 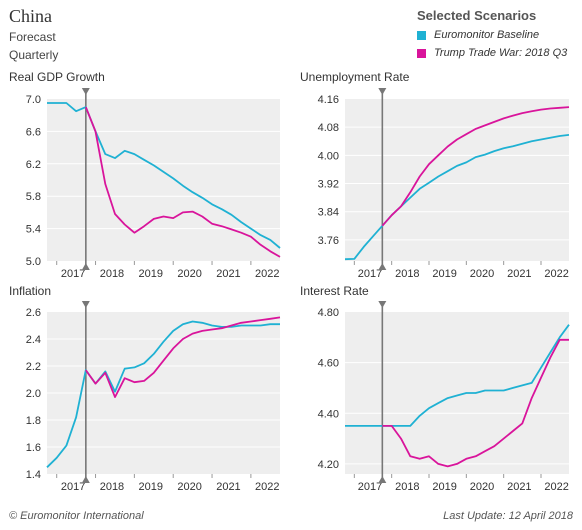 I want to click on gdp-marker-top-arrow, so click(x=85, y=91).